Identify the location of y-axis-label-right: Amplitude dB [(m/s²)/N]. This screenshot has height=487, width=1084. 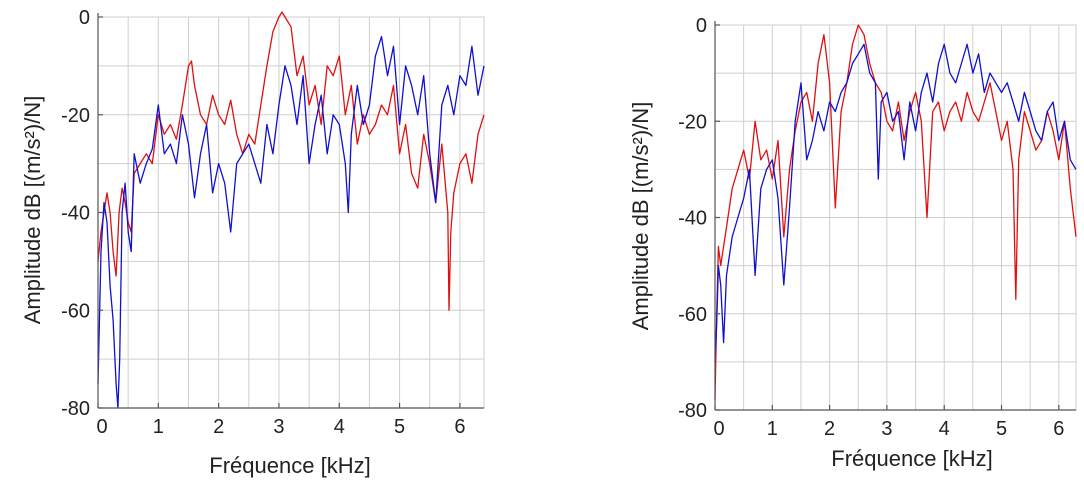
(640, 216).